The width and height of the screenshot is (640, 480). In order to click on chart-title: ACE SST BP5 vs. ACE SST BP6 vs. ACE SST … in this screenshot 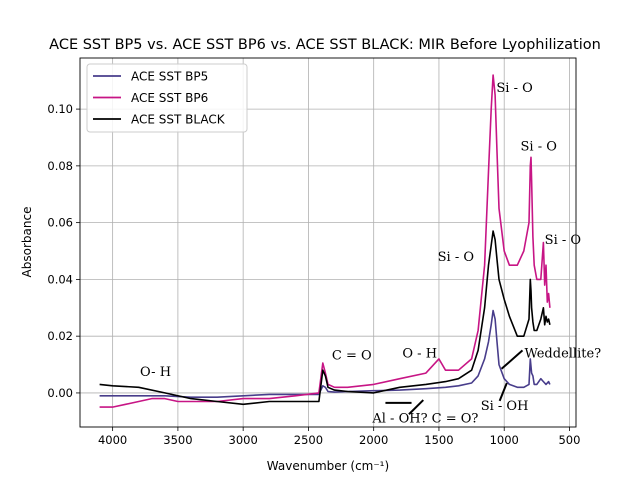, I will do `click(325, 45)`.